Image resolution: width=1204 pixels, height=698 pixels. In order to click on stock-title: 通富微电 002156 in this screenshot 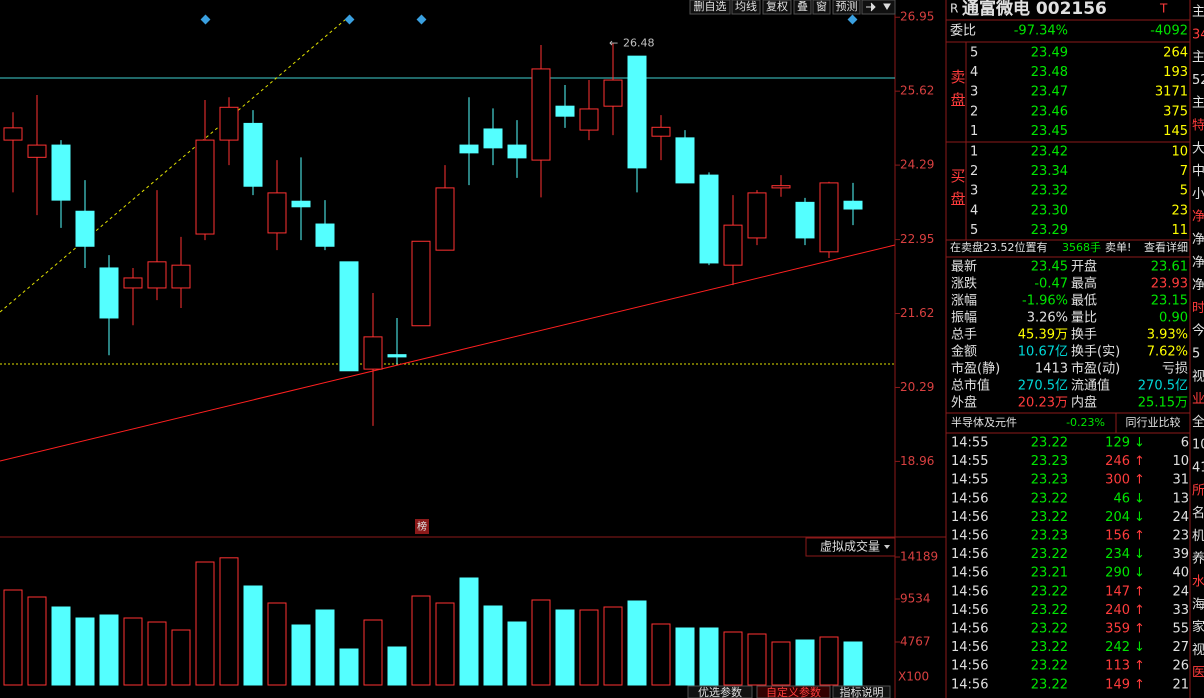, I will do `click(1034, 9)`.